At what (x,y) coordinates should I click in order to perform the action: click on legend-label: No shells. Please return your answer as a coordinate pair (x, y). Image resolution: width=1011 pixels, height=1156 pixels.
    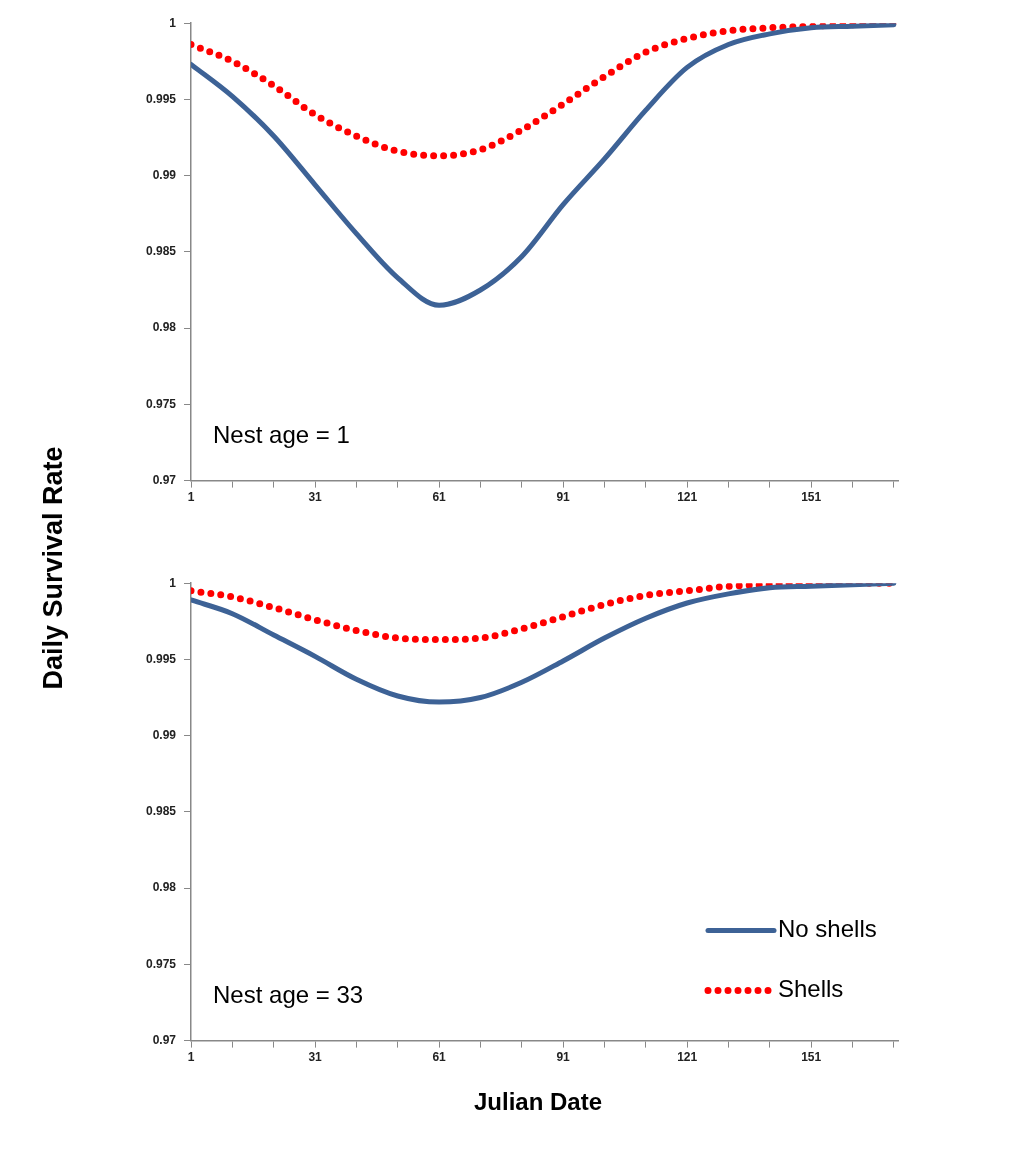
    Looking at the image, I should click on (827, 929).